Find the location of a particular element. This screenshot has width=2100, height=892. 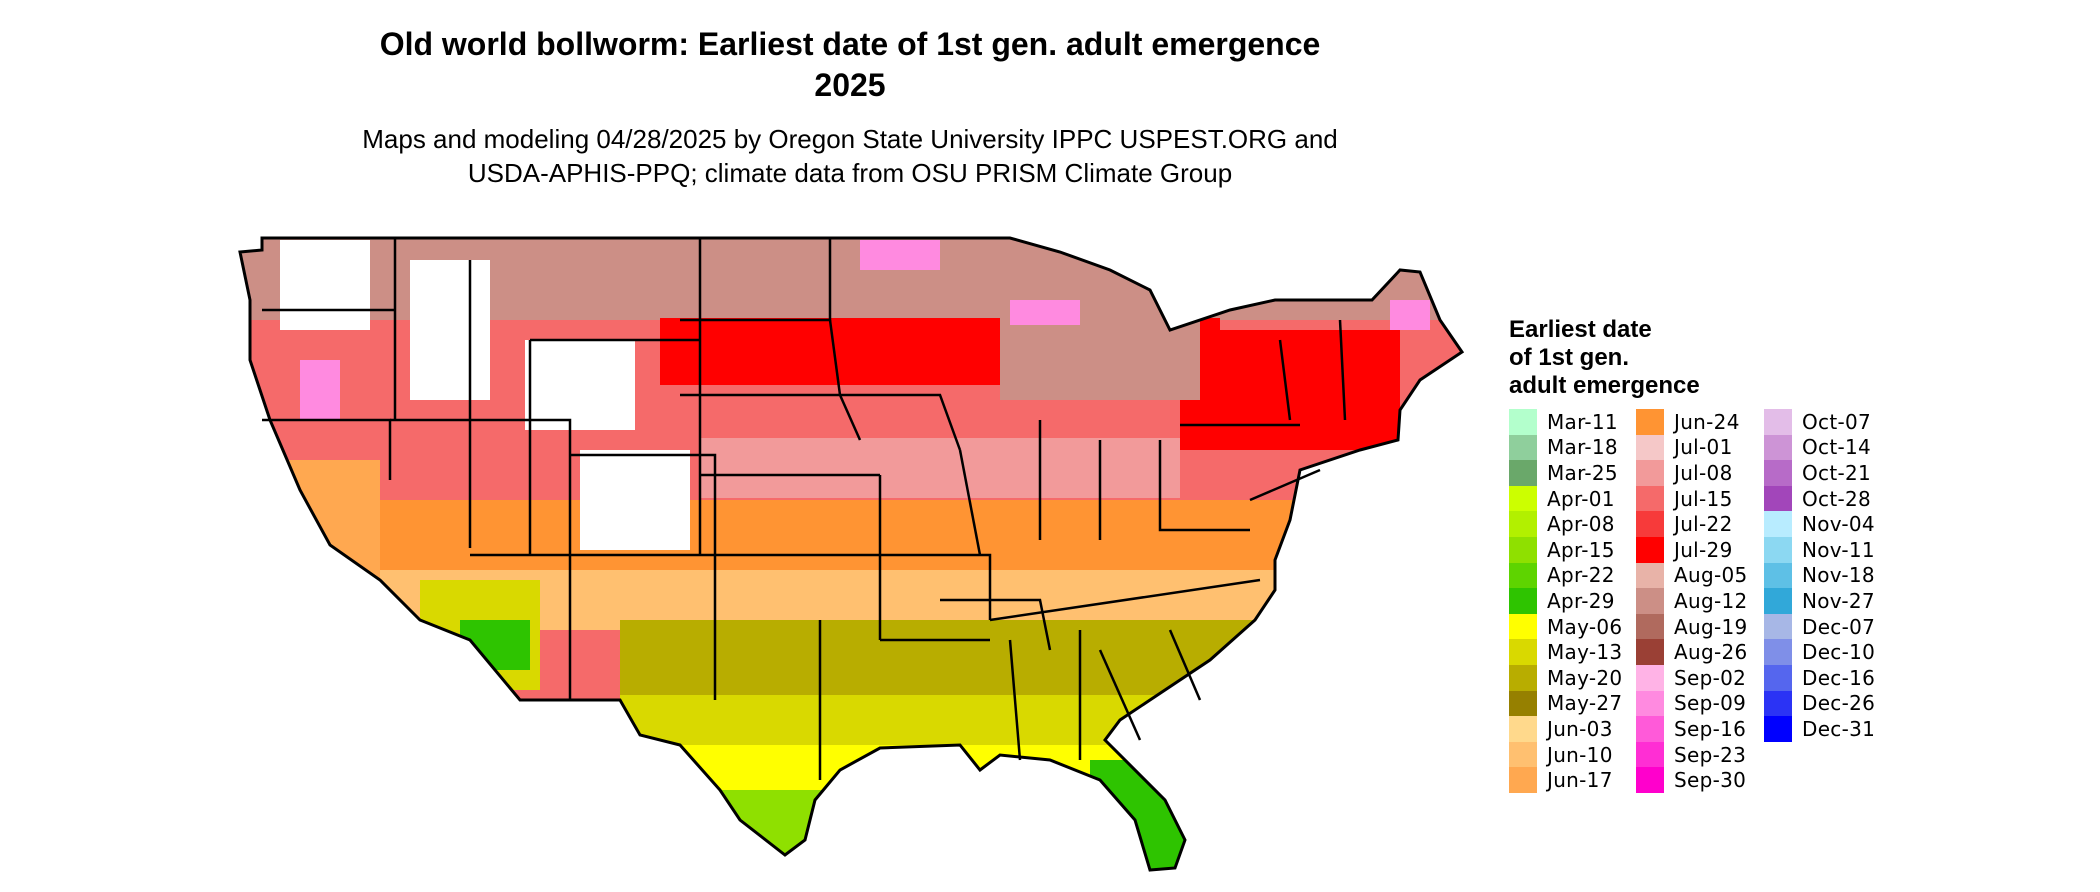

legend-label: Sep-09 is located at coordinates (1710, 703).